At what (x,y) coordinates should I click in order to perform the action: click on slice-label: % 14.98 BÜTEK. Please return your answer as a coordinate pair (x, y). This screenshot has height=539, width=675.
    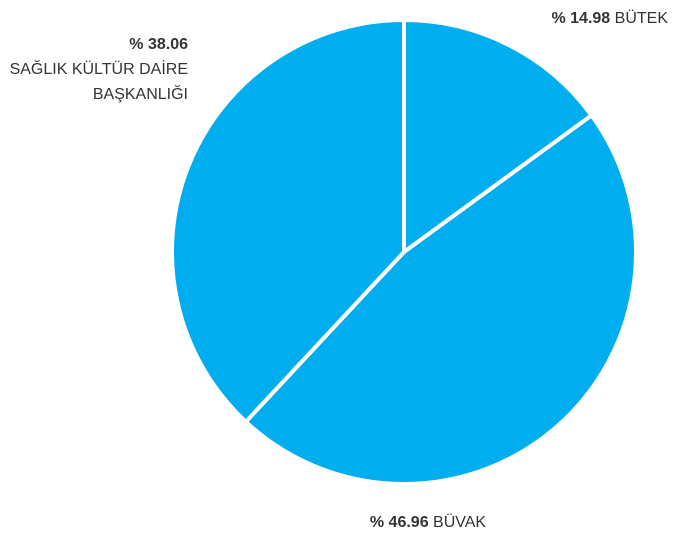
    Looking at the image, I should click on (554, 18).